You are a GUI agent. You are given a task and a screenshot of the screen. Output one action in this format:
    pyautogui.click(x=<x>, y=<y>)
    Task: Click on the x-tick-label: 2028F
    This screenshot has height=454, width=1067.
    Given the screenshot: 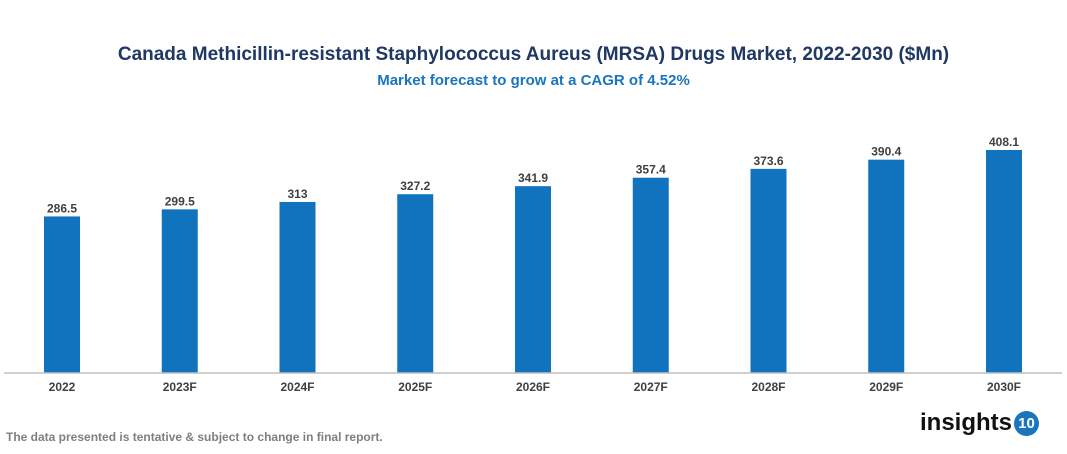 What is the action you would take?
    pyautogui.click(x=768, y=387)
    